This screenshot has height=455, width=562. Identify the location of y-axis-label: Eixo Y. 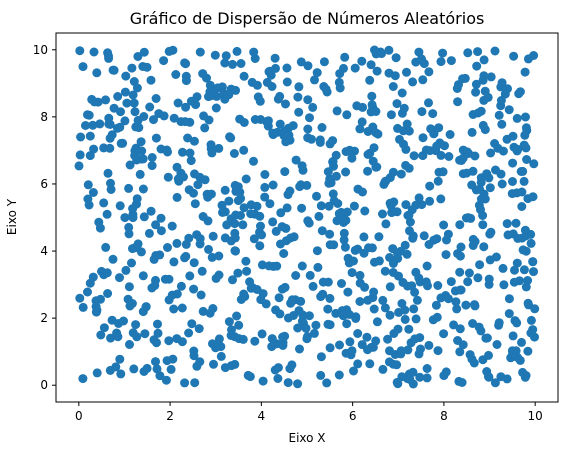
(12, 216).